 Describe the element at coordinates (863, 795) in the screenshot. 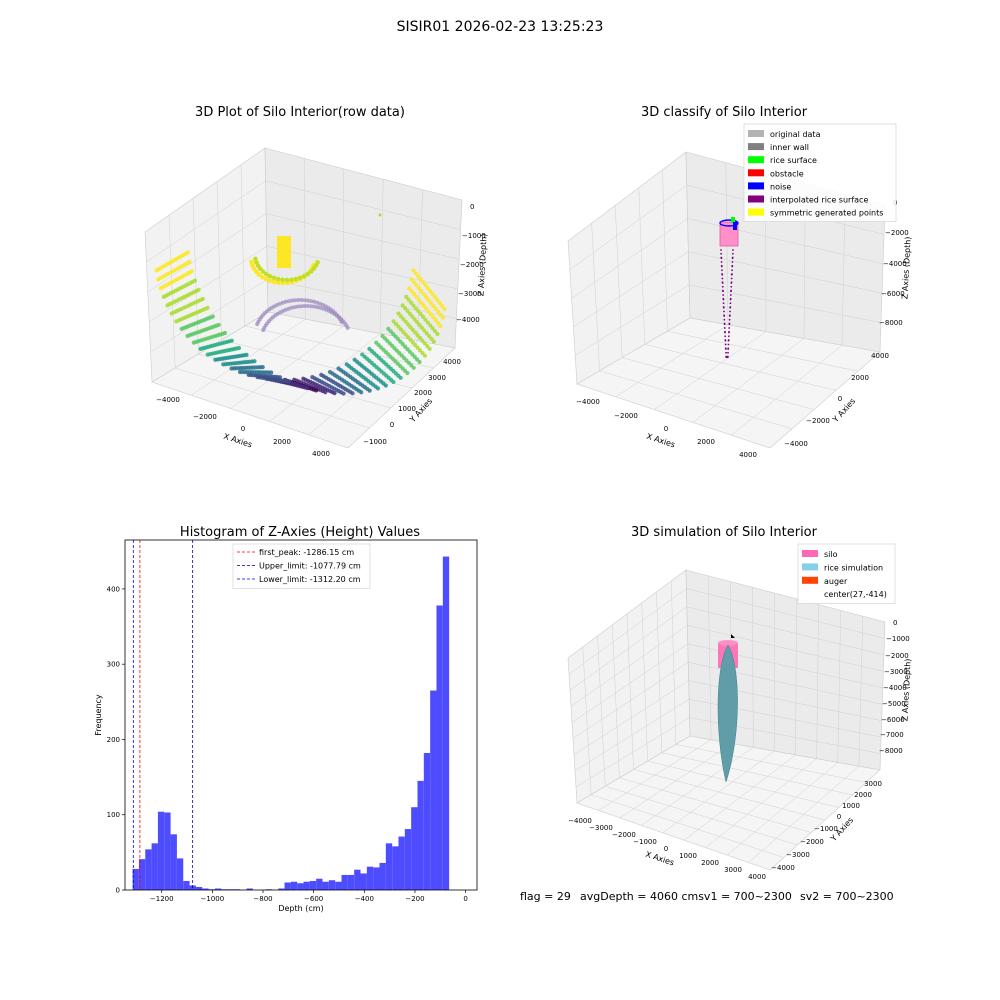

I see `panel4-y-tick: 2000` at that location.